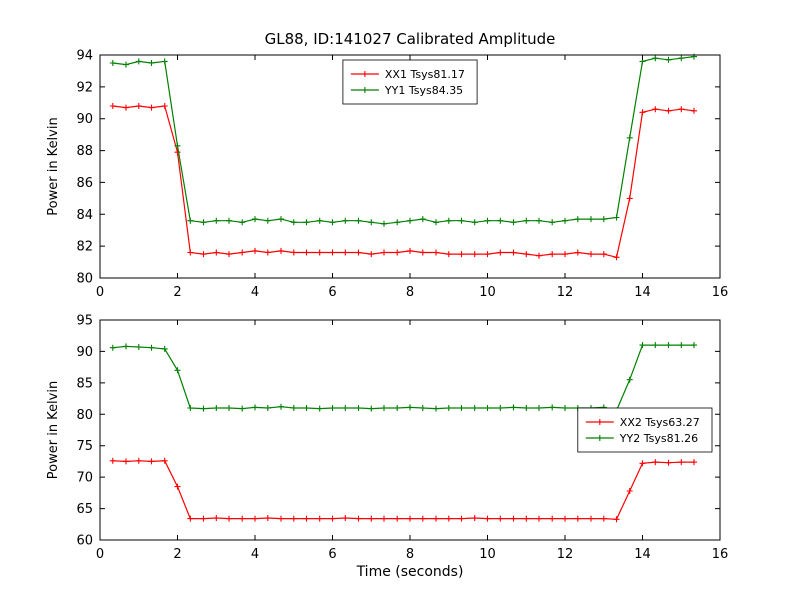 The height and width of the screenshot is (600, 800). Describe the element at coordinates (425, 74) in the screenshot. I see `svg-text: XX1 Tsys81.17` at that location.